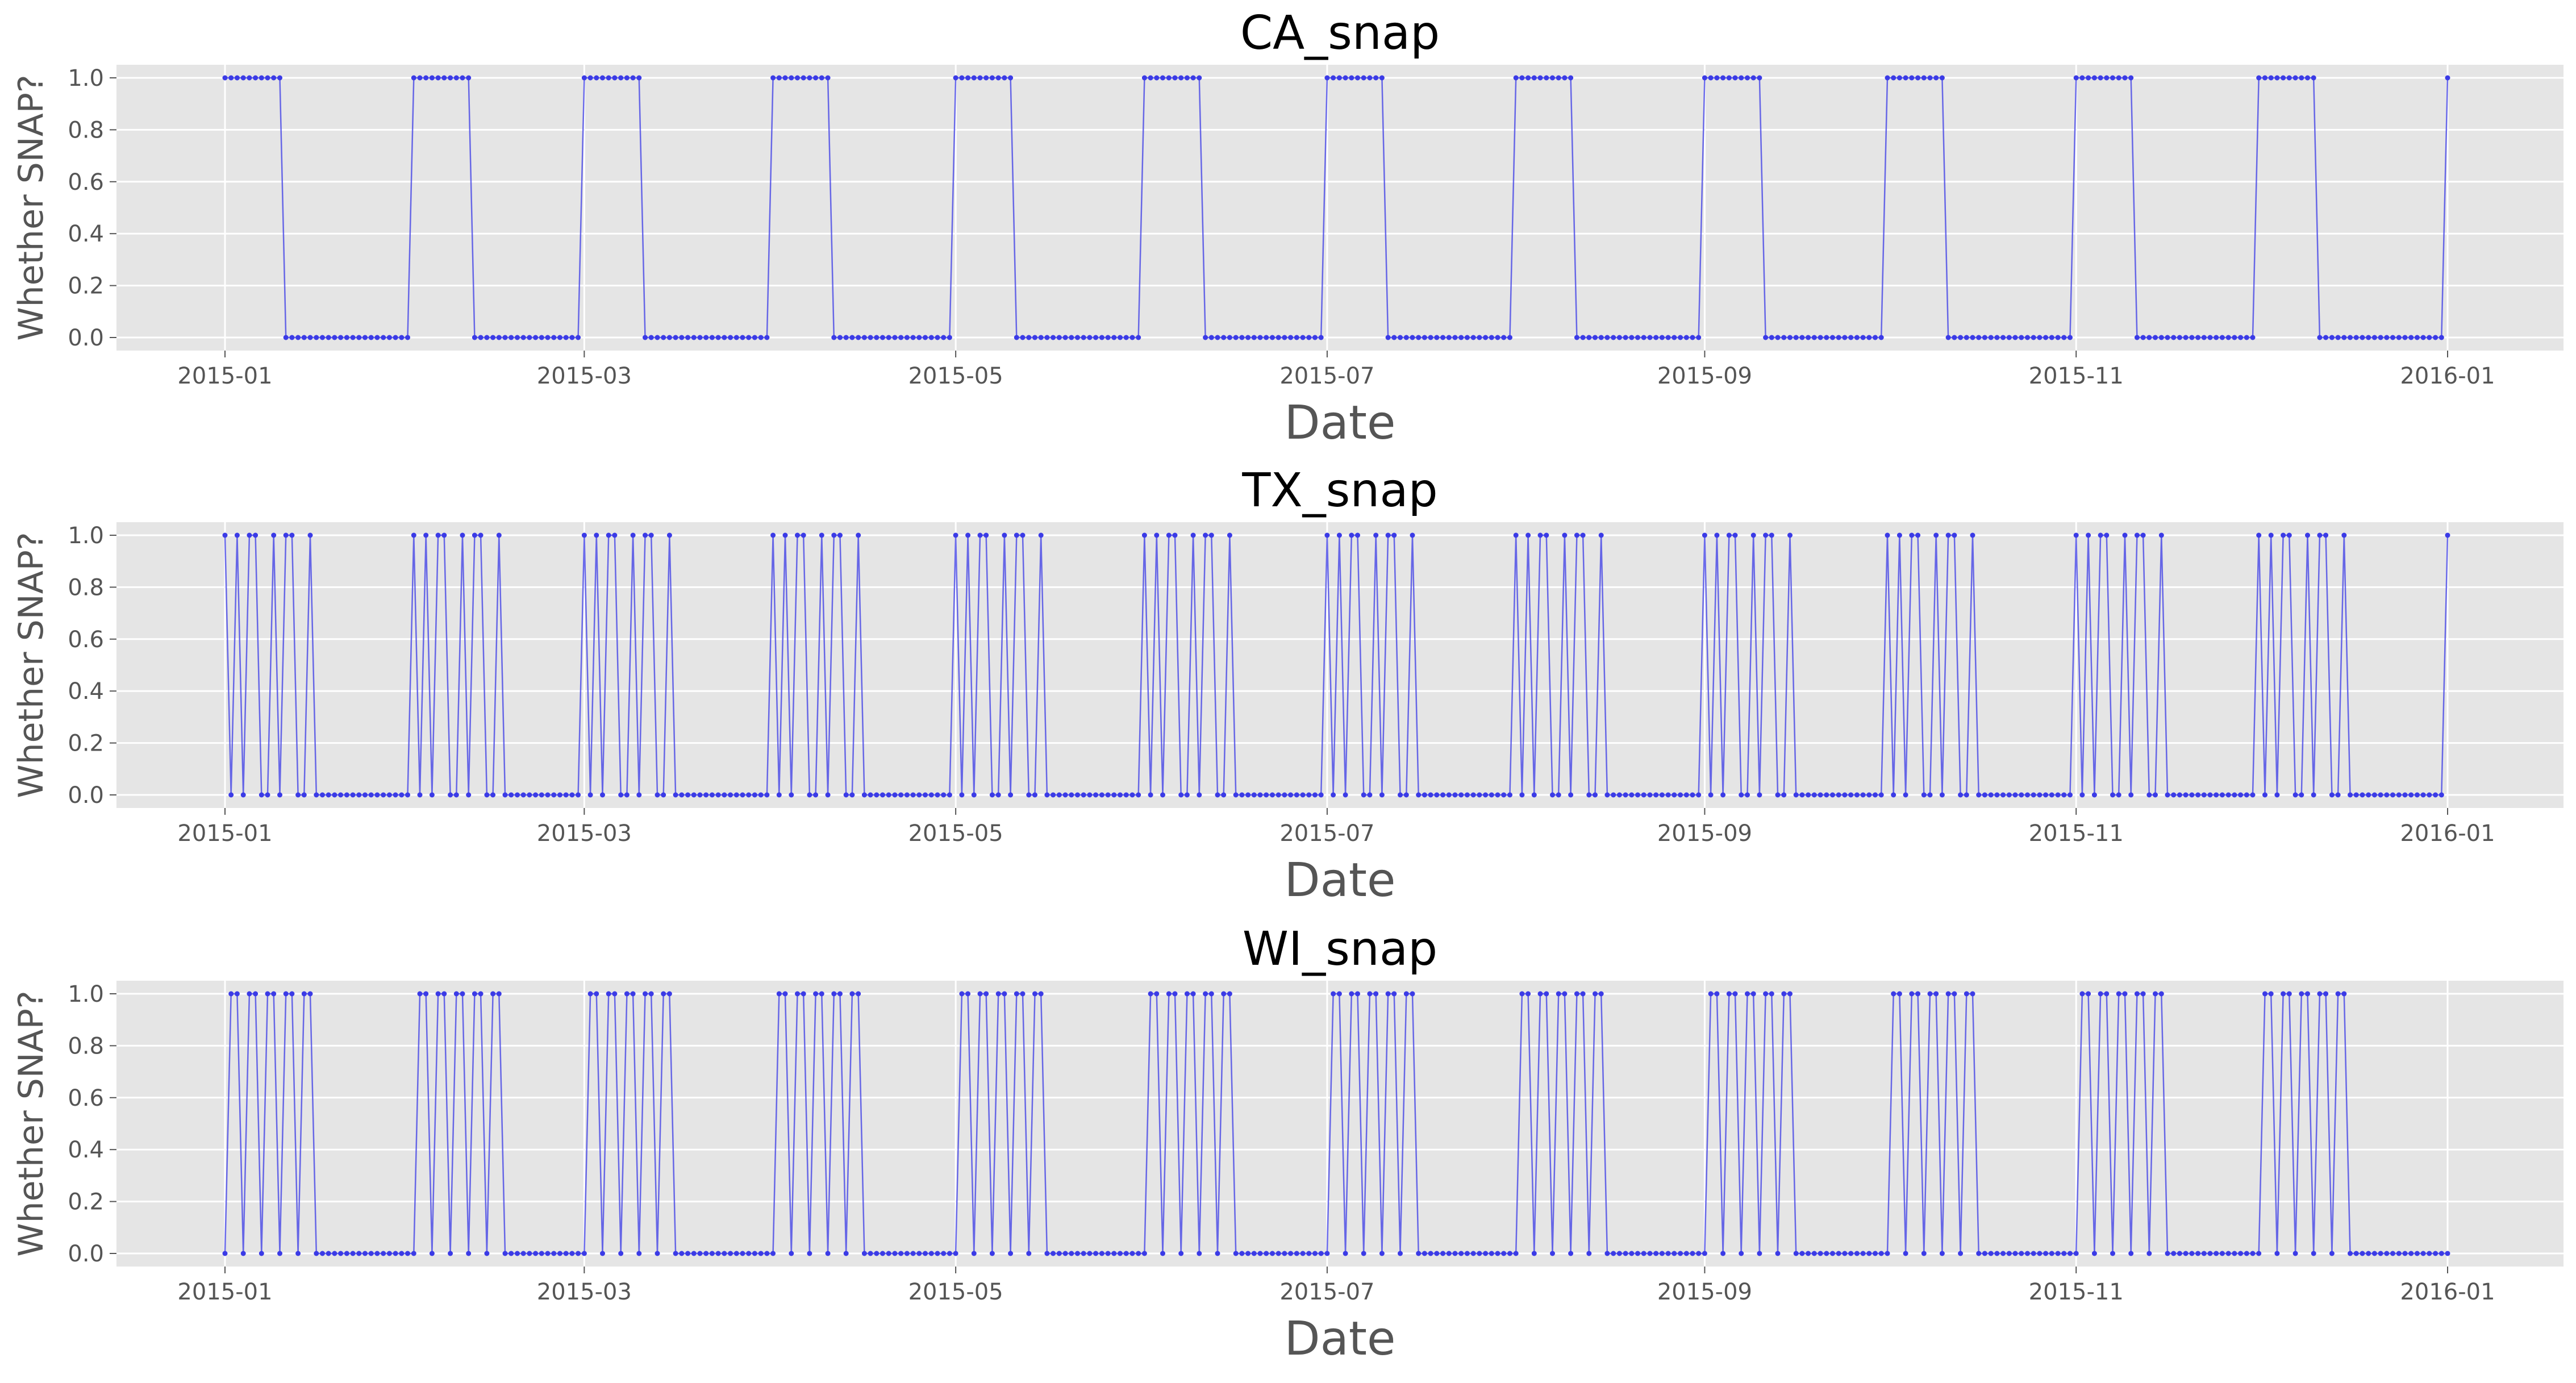 The image size is (2576, 1383). I want to click on y-tick-label: 0.2, so click(86, 286).